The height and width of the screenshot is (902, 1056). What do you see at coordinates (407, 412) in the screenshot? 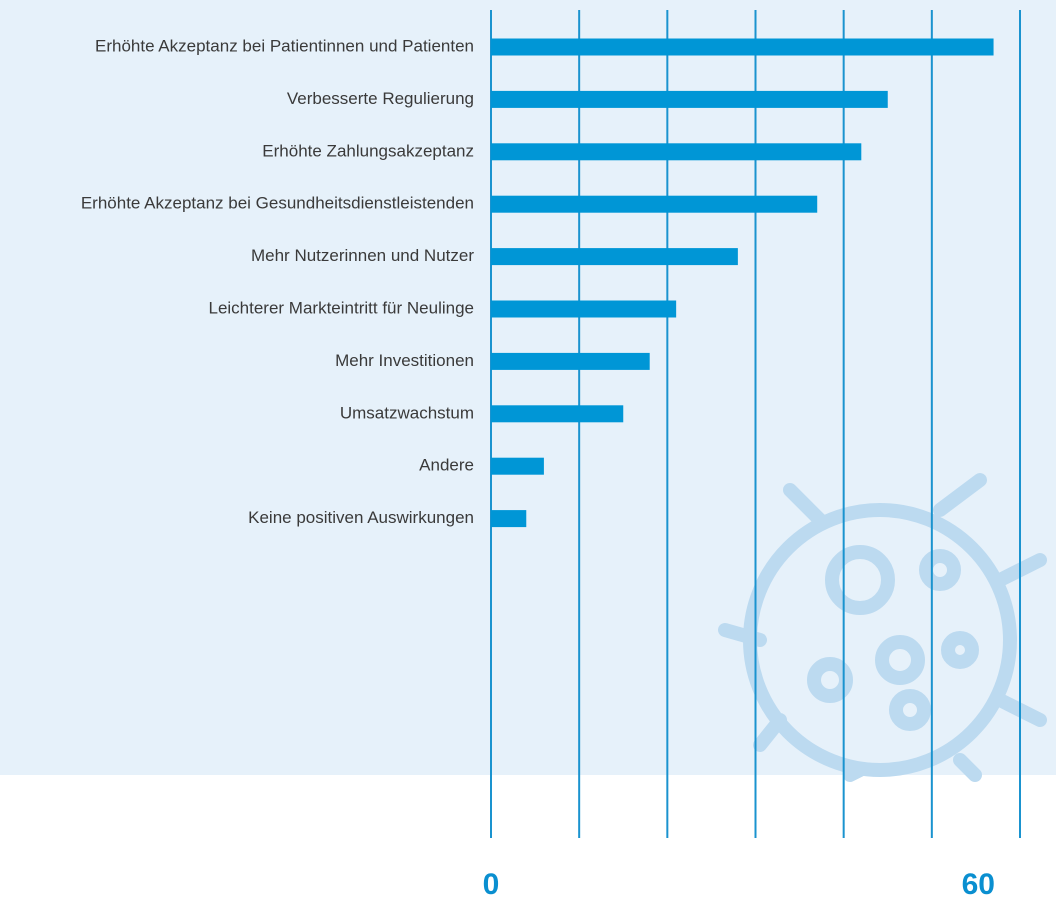
I see `y-tick-label: Umsatzwachstum` at bounding box center [407, 412].